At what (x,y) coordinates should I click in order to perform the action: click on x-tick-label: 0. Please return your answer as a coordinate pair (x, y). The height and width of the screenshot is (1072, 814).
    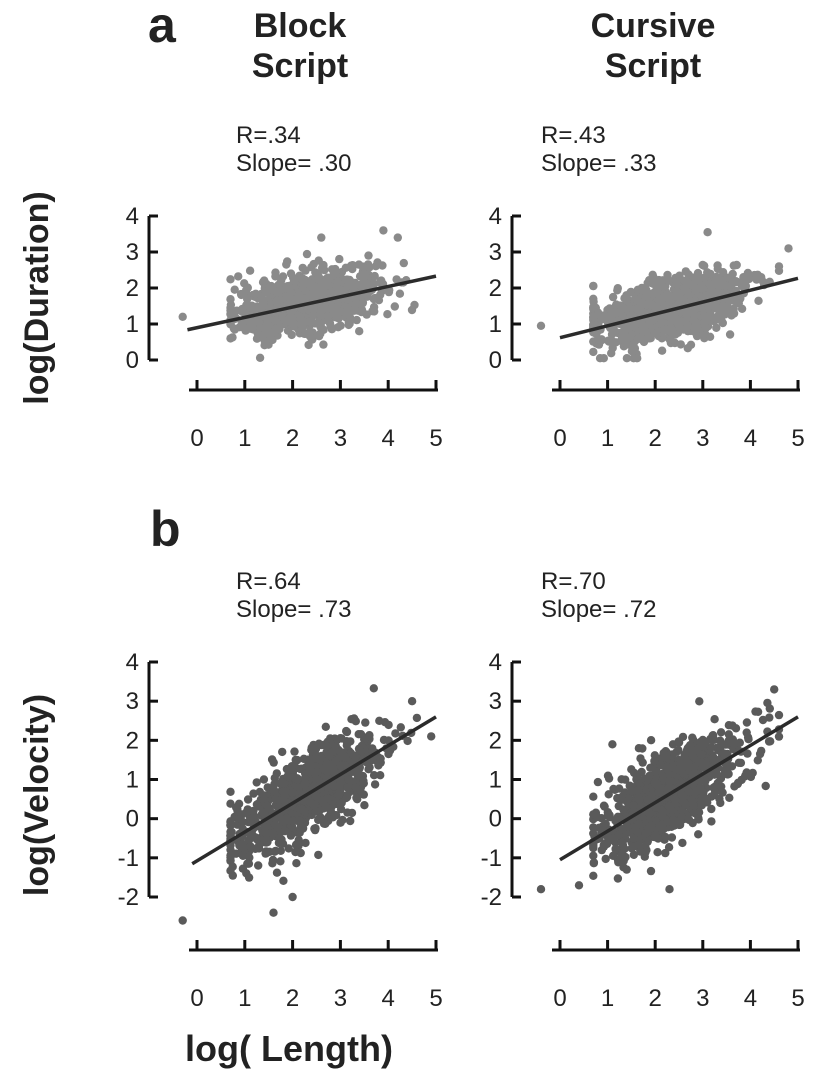
    Looking at the image, I should click on (559, 998).